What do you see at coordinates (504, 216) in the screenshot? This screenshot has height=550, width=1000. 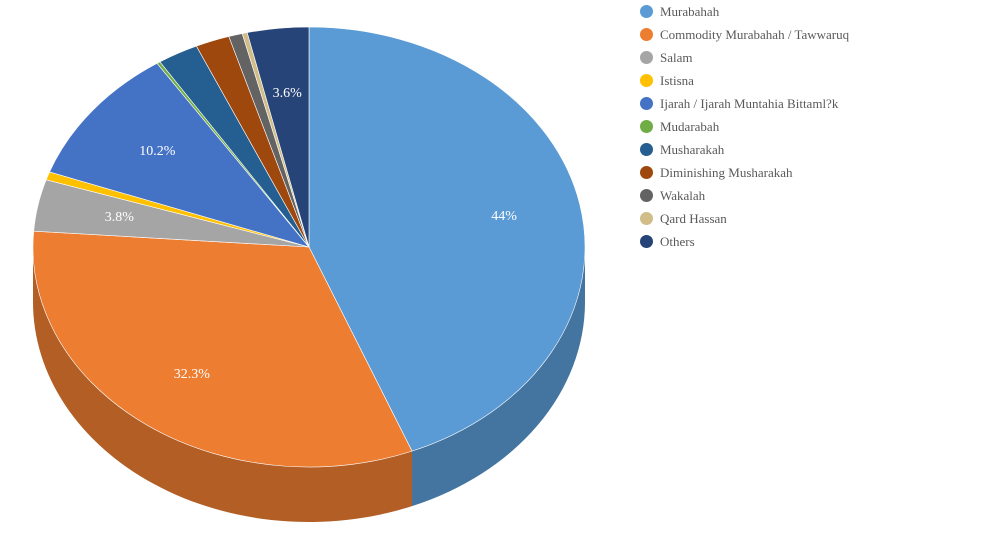 I see `data-label-murabahah: 44%` at bounding box center [504, 216].